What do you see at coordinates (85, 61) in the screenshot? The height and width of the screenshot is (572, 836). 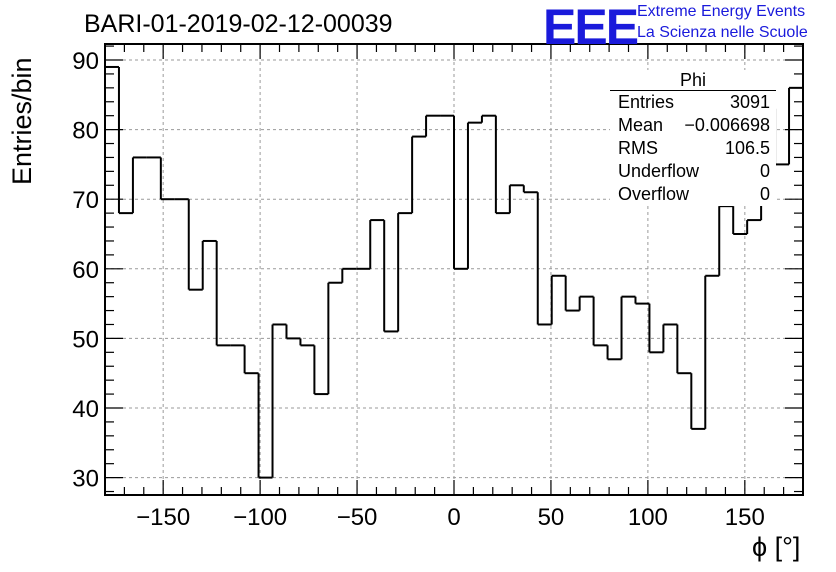 I see `y-tick-label: 90` at bounding box center [85, 61].